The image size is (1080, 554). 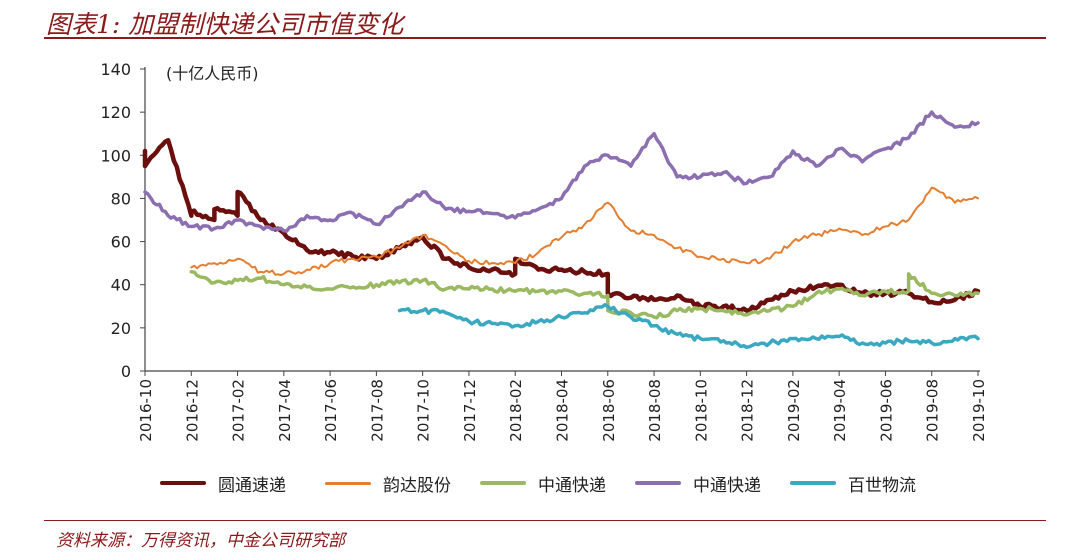 What do you see at coordinates (417, 486) in the screenshot?
I see `legend-label: 韵达股份` at bounding box center [417, 486].